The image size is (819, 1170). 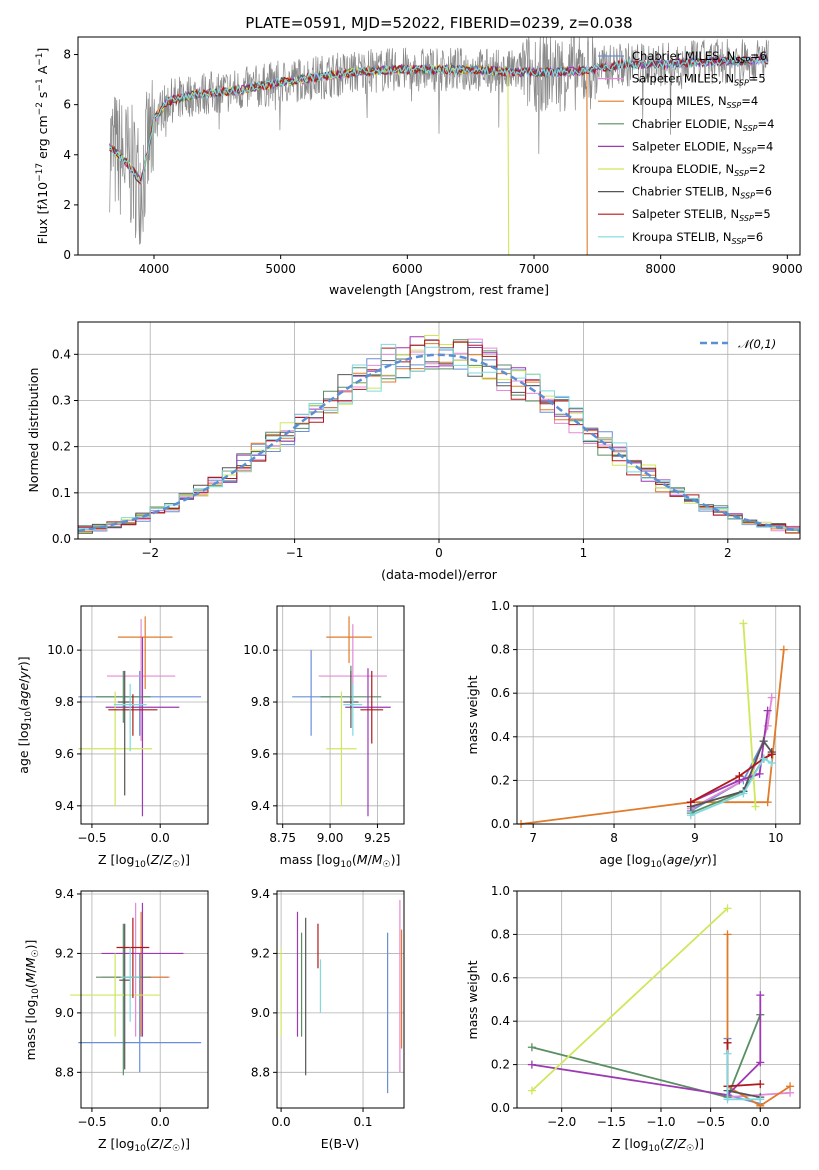 I want to click on mass-vs-extinction-frame, so click(x=340, y=999).